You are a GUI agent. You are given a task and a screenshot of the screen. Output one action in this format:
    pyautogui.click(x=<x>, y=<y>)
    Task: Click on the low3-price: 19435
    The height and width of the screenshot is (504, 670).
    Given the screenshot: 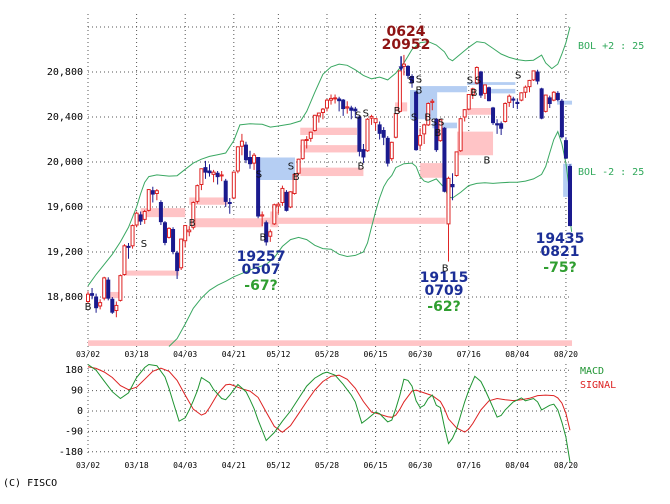 What is the action you would take?
    pyautogui.click(x=560, y=239)
    